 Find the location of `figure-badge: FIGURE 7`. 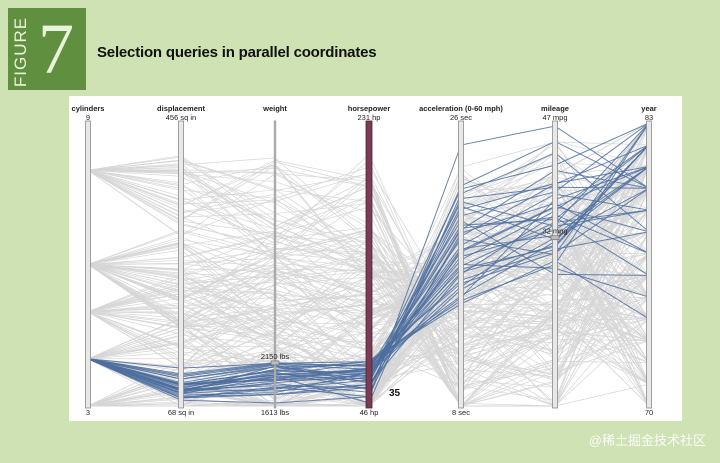

figure-badge: FIGURE 7 is located at coordinates (47, 49).